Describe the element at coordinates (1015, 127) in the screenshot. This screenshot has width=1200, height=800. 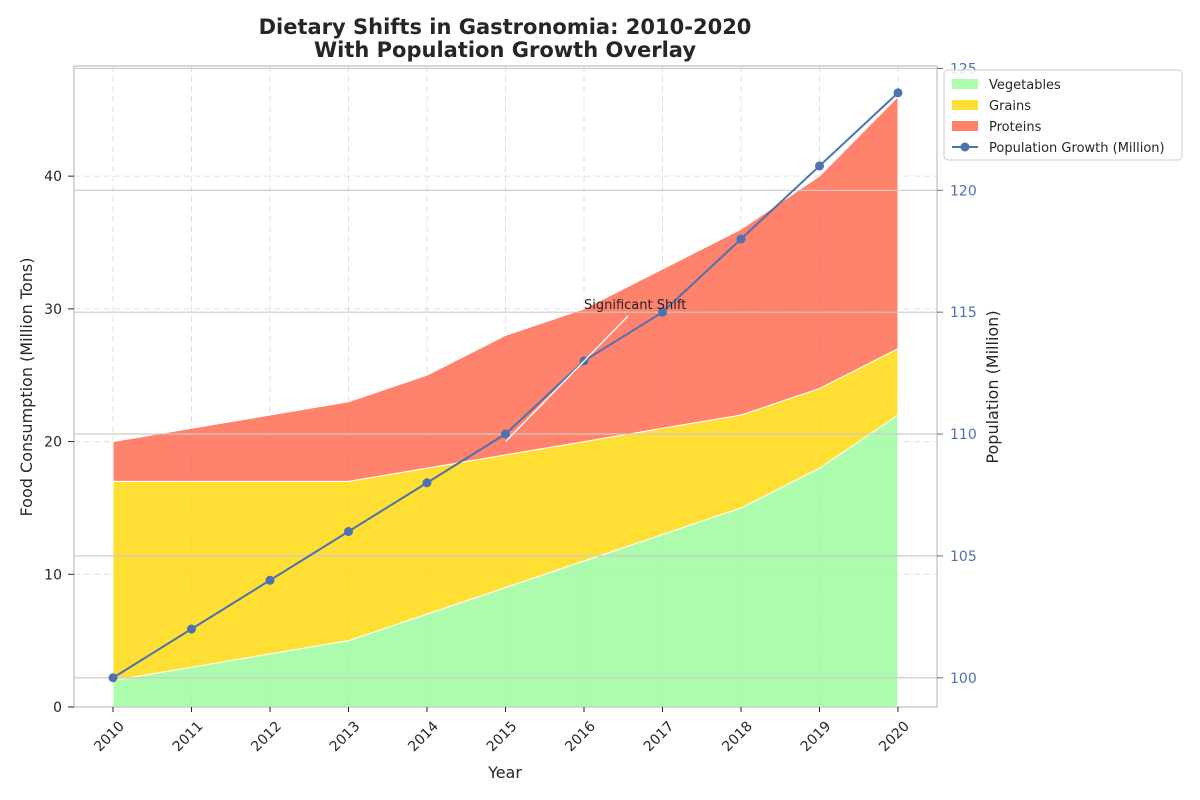
I see `legend-label-proteins: Proteins` at that location.